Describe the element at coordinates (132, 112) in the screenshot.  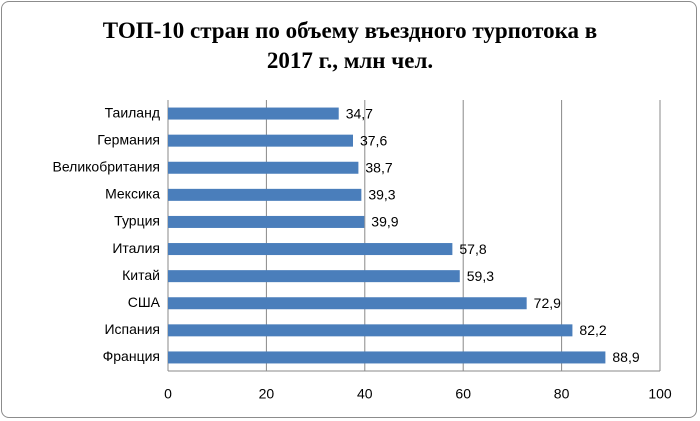
I see `y-tick-label: Таиланд` at that location.